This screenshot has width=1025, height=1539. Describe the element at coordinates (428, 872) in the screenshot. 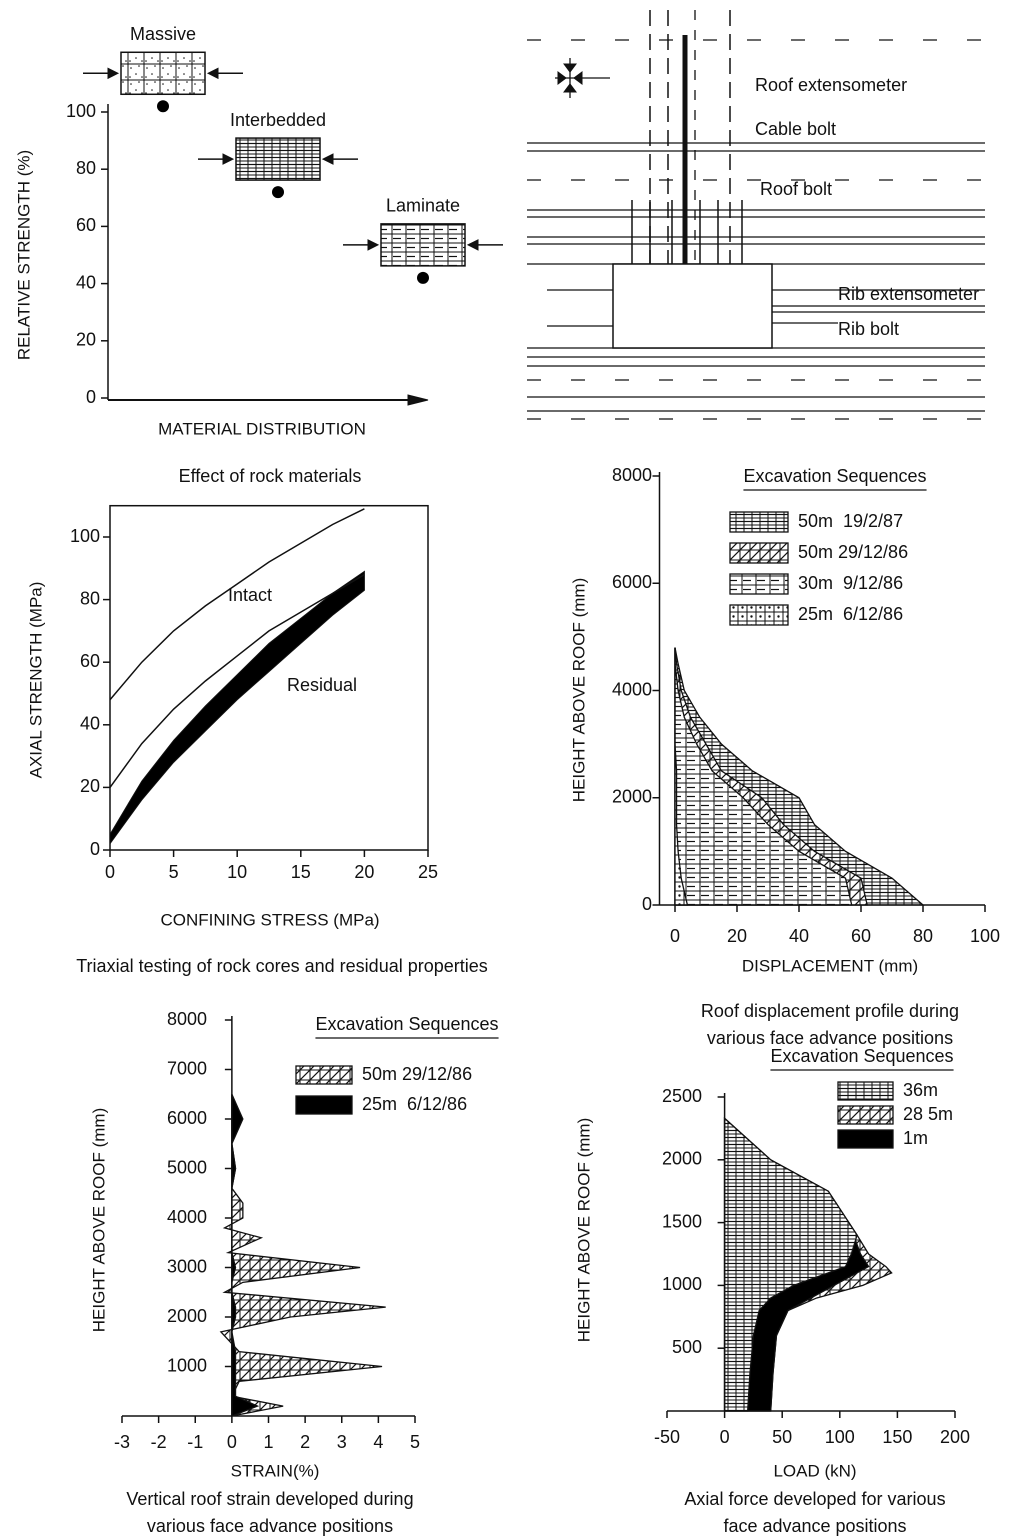

I see `x-tick-label: 25` at that location.